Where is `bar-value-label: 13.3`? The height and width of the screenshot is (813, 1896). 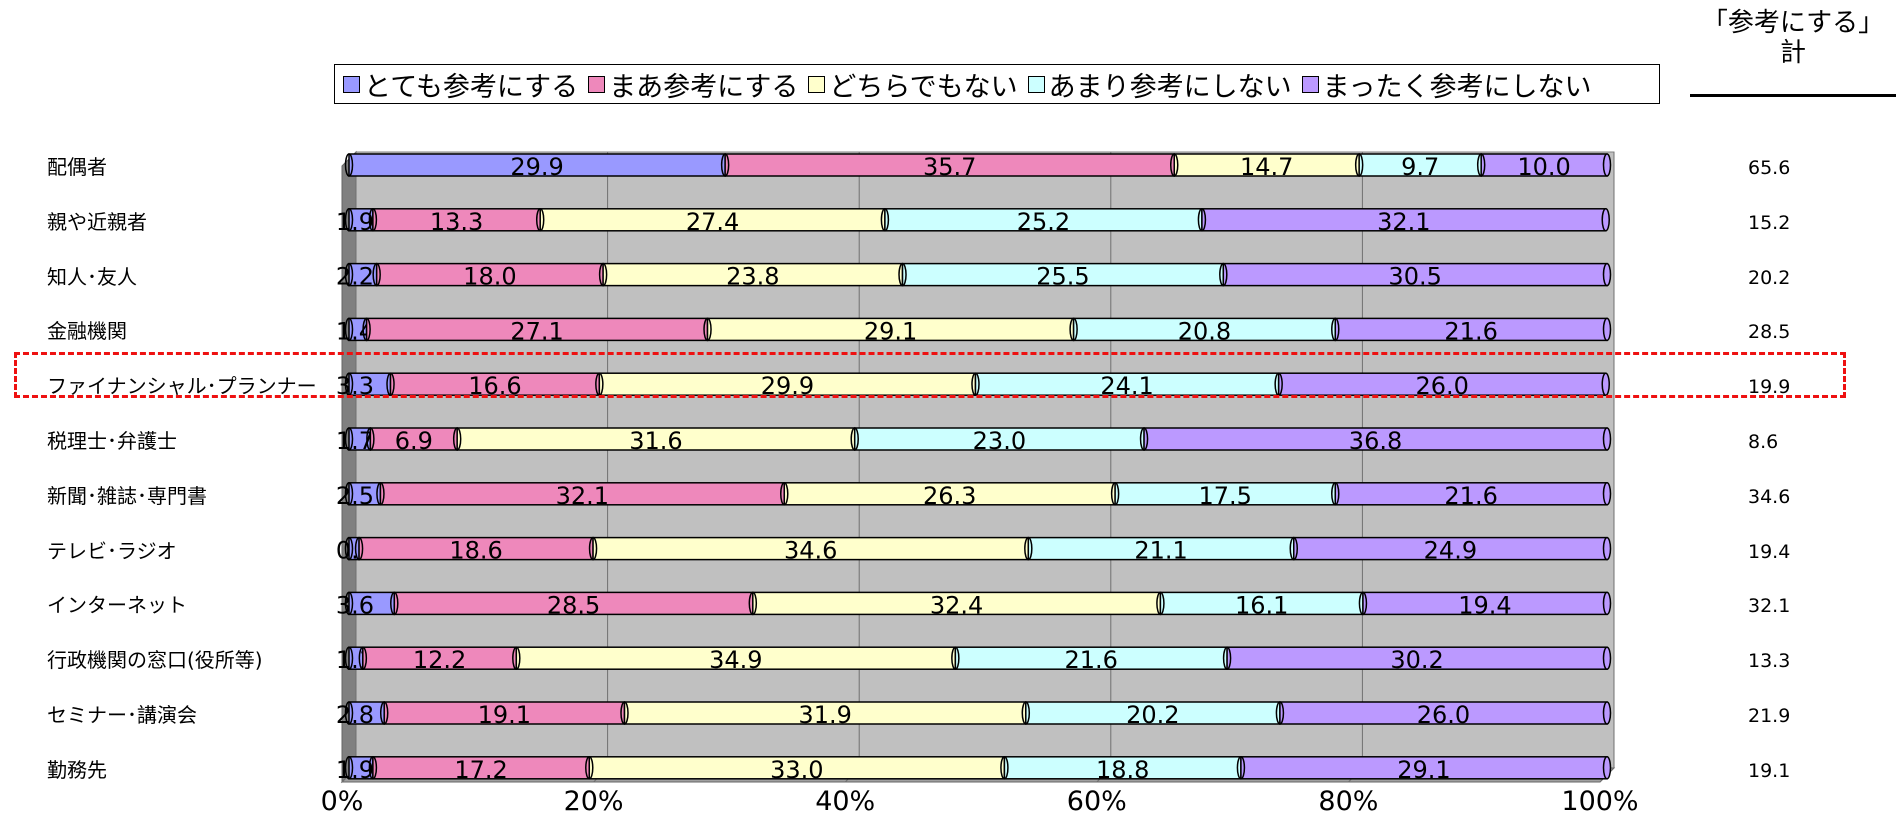 bar-value-label: 13.3 is located at coordinates (456, 222).